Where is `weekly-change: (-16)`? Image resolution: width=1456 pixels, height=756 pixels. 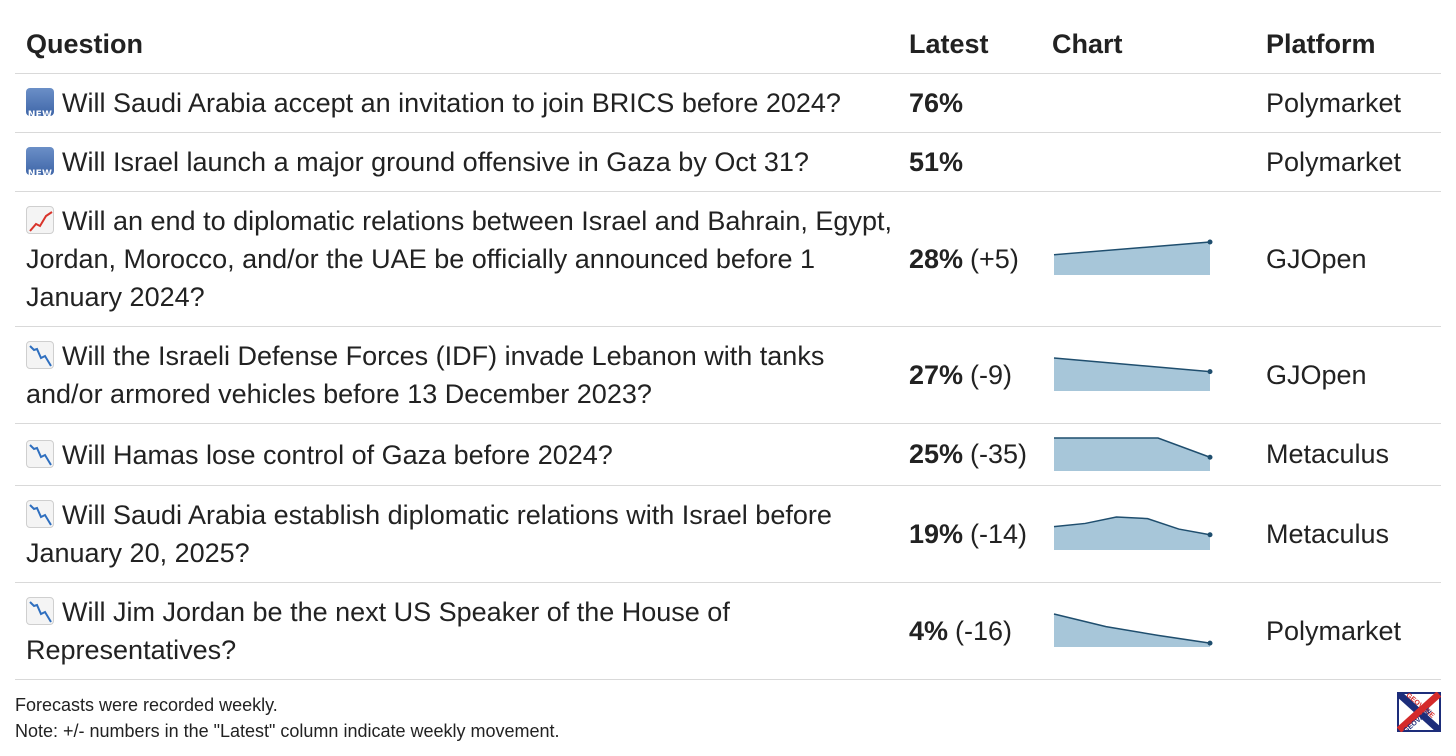
weekly-change: (-16) is located at coordinates (984, 630).